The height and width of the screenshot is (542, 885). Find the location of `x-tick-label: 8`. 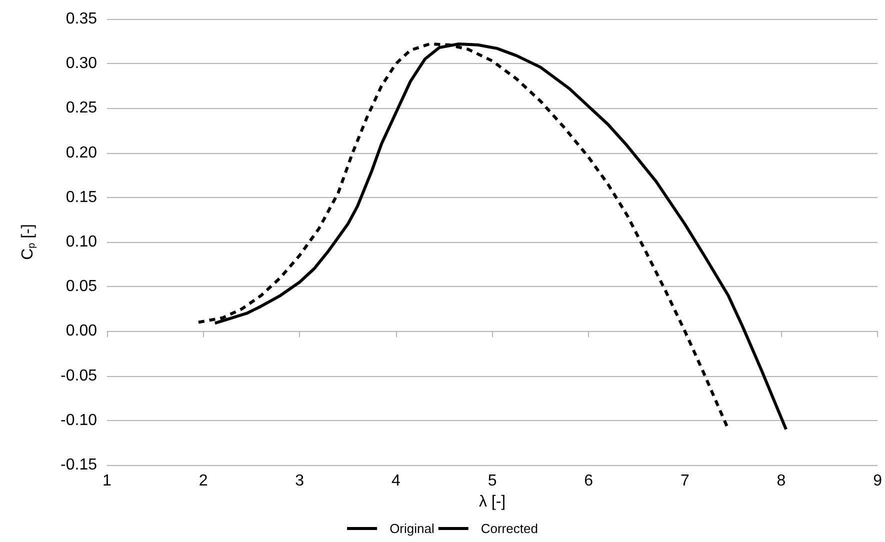

x-tick-label: 8 is located at coordinates (781, 481).